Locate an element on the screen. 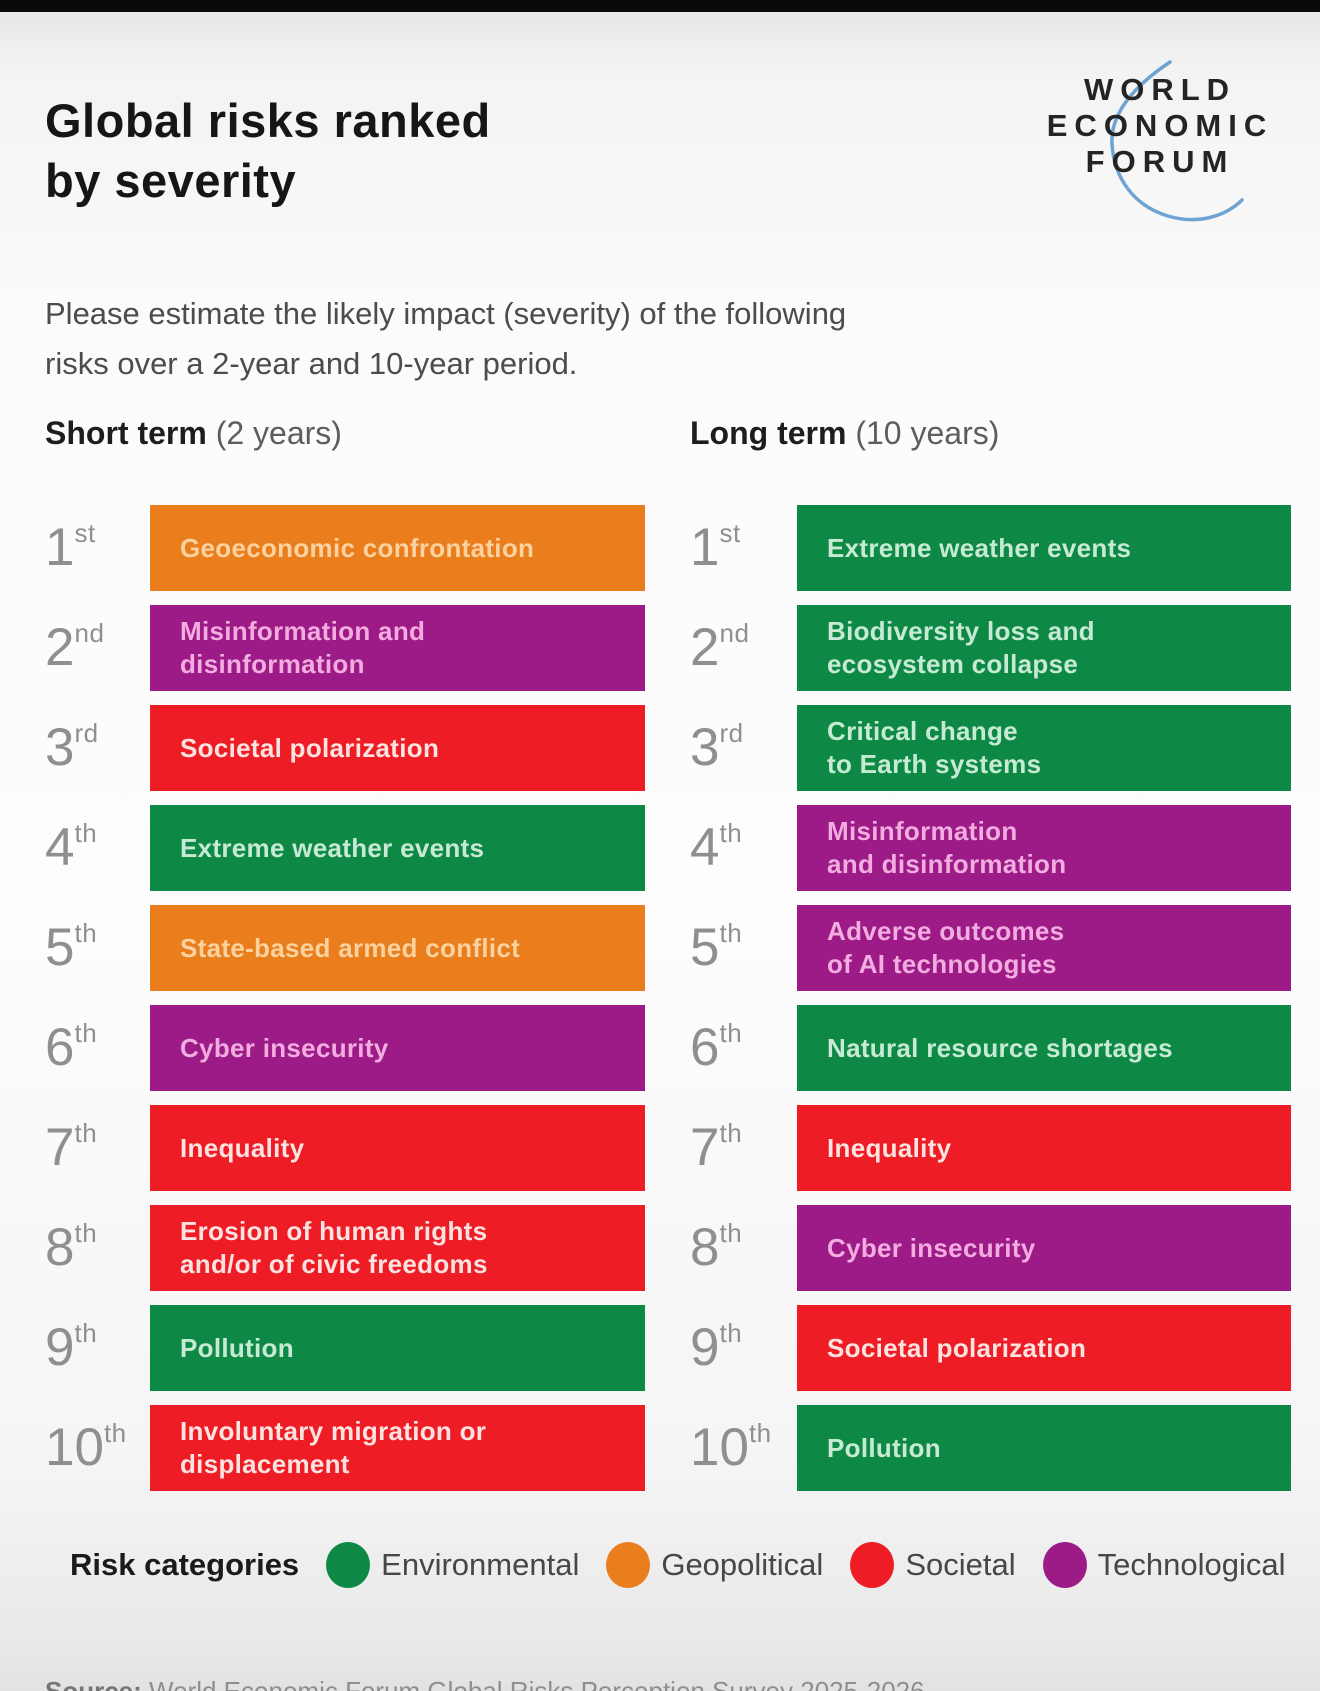 The image size is (1320, 1691). rank-label: 6th is located at coordinates (743, 1048).